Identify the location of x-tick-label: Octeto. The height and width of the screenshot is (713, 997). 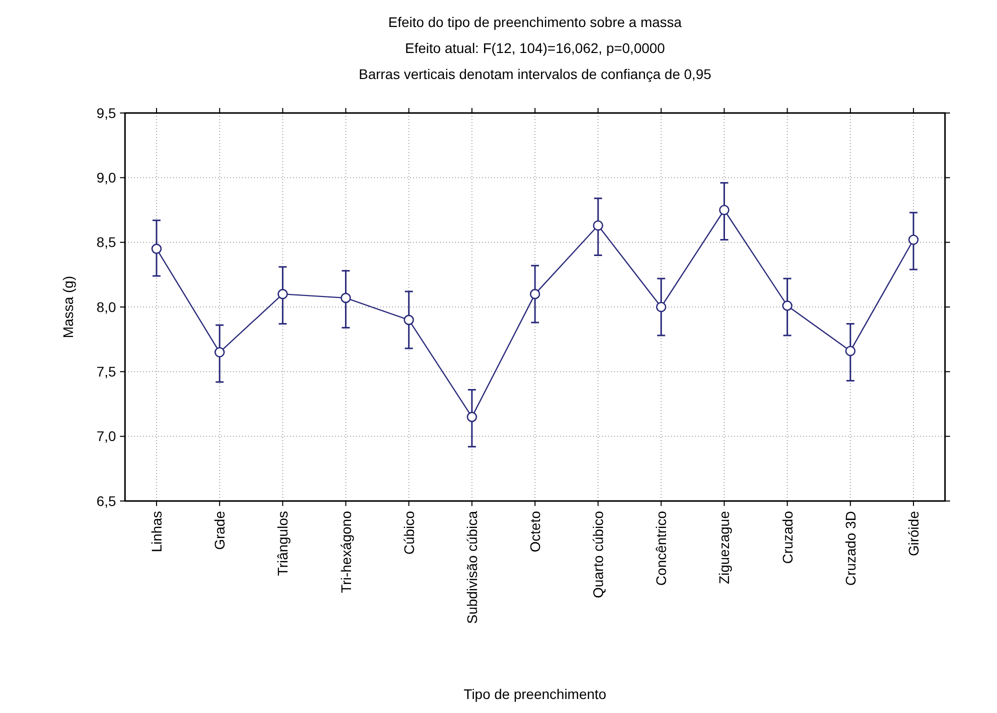
(535, 531).